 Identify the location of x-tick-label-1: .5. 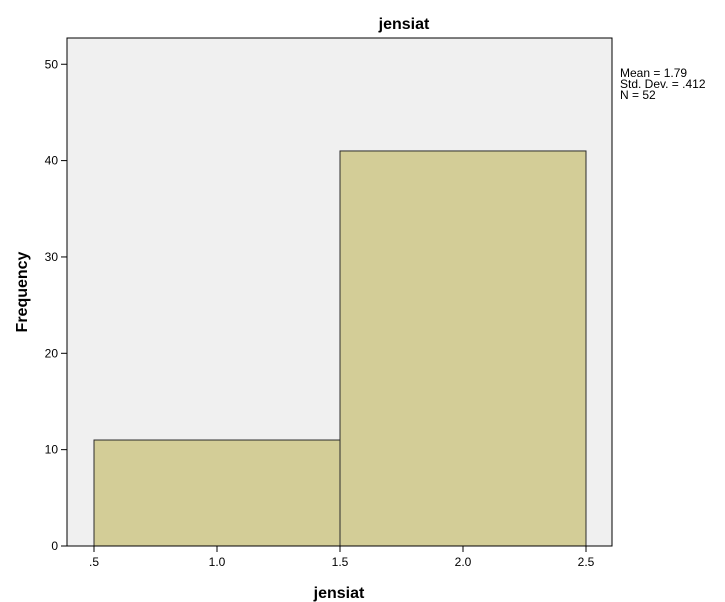
(94, 562).